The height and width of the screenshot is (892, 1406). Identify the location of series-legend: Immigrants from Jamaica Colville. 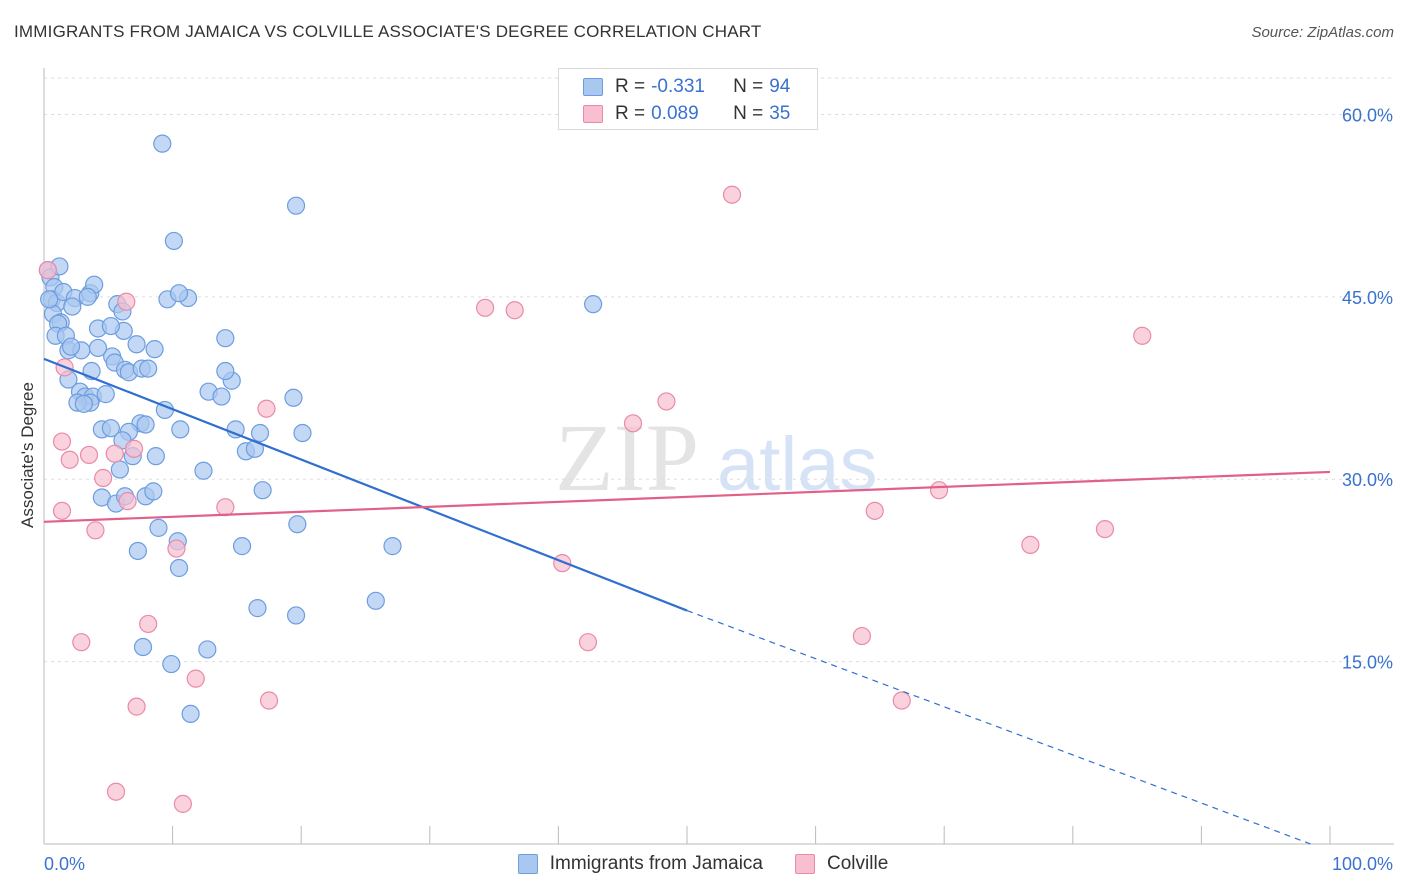
(703, 864).